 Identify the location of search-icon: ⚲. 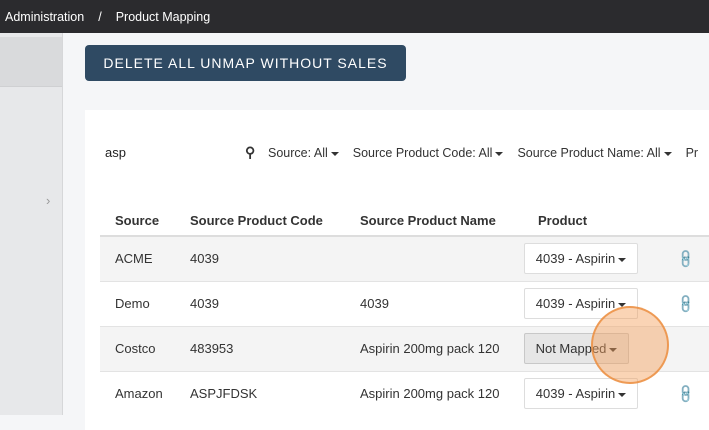
(250, 152).